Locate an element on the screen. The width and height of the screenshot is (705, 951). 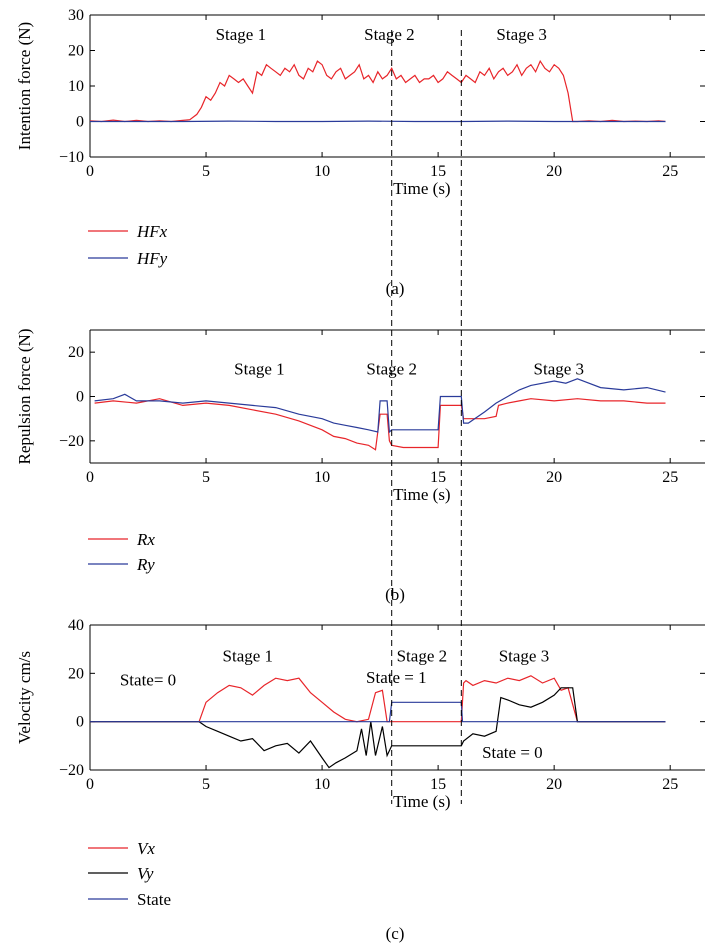
y-axis-label: Intention force (N) is located at coordinates (24, 86).